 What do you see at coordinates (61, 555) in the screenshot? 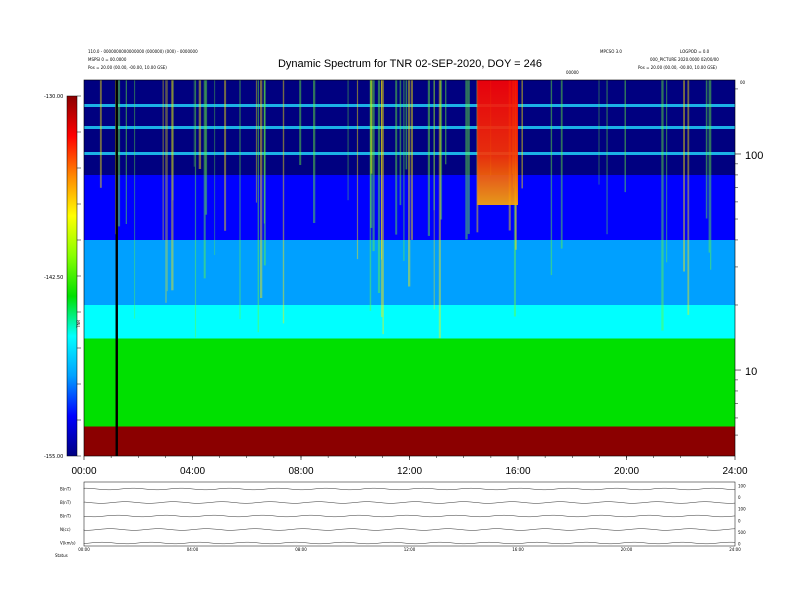
I see `strip-footer-label: Status` at bounding box center [61, 555].